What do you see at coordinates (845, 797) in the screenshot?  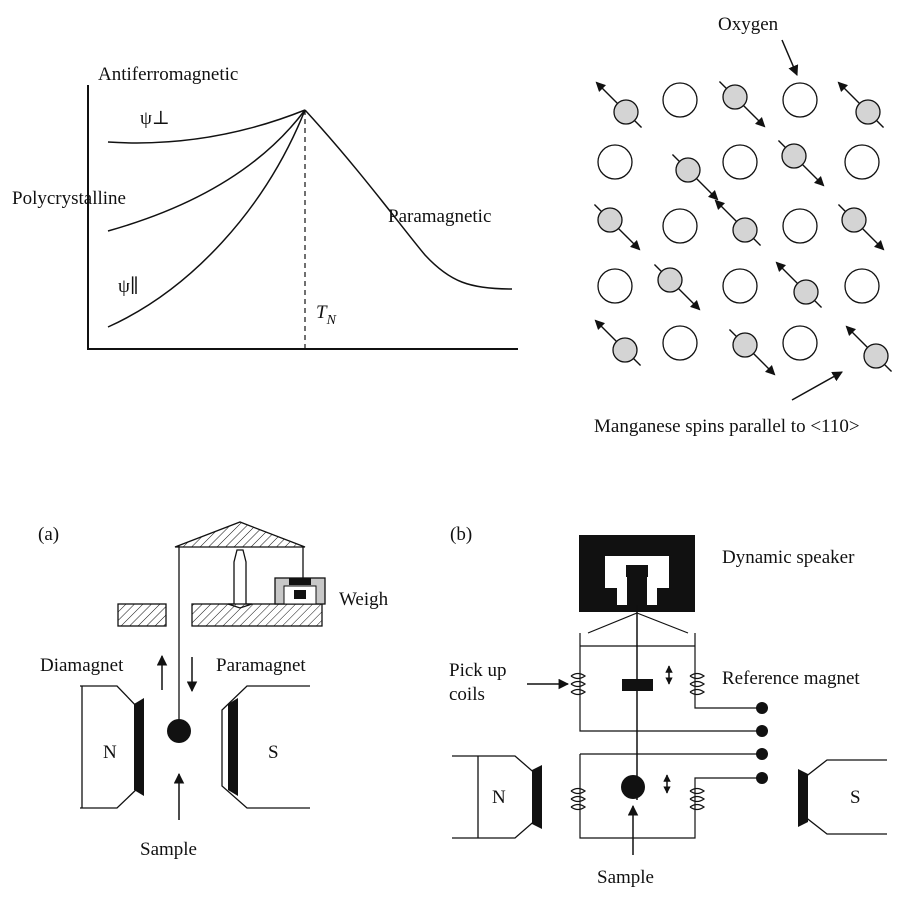 I see `s-pole-magnet-b` at bounding box center [845, 797].